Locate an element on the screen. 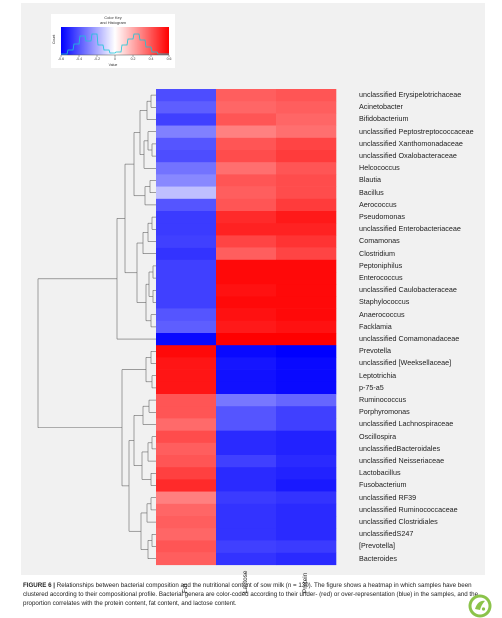  color-key-tick-label: 0.4 is located at coordinates (151, 59).